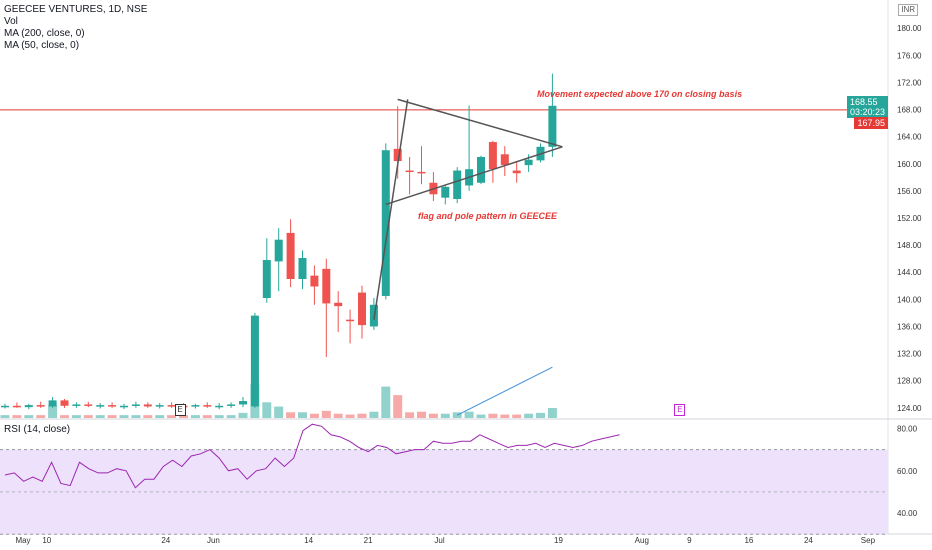 The width and height of the screenshot is (932, 550). What do you see at coordinates (867, 112) in the screenshot?
I see `candle-countdown: 03:20:23` at bounding box center [867, 112].